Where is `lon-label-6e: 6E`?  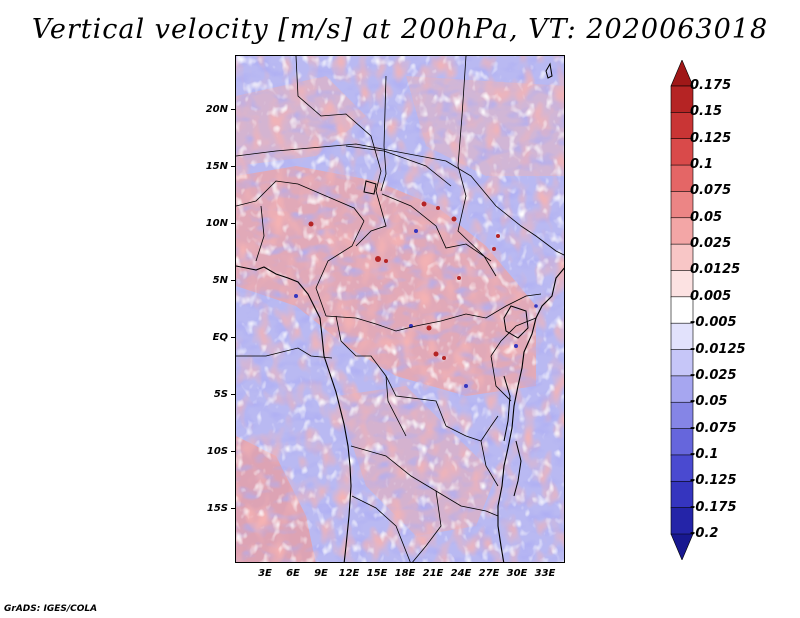 lon-label-6e: 6E is located at coordinates (293, 573).